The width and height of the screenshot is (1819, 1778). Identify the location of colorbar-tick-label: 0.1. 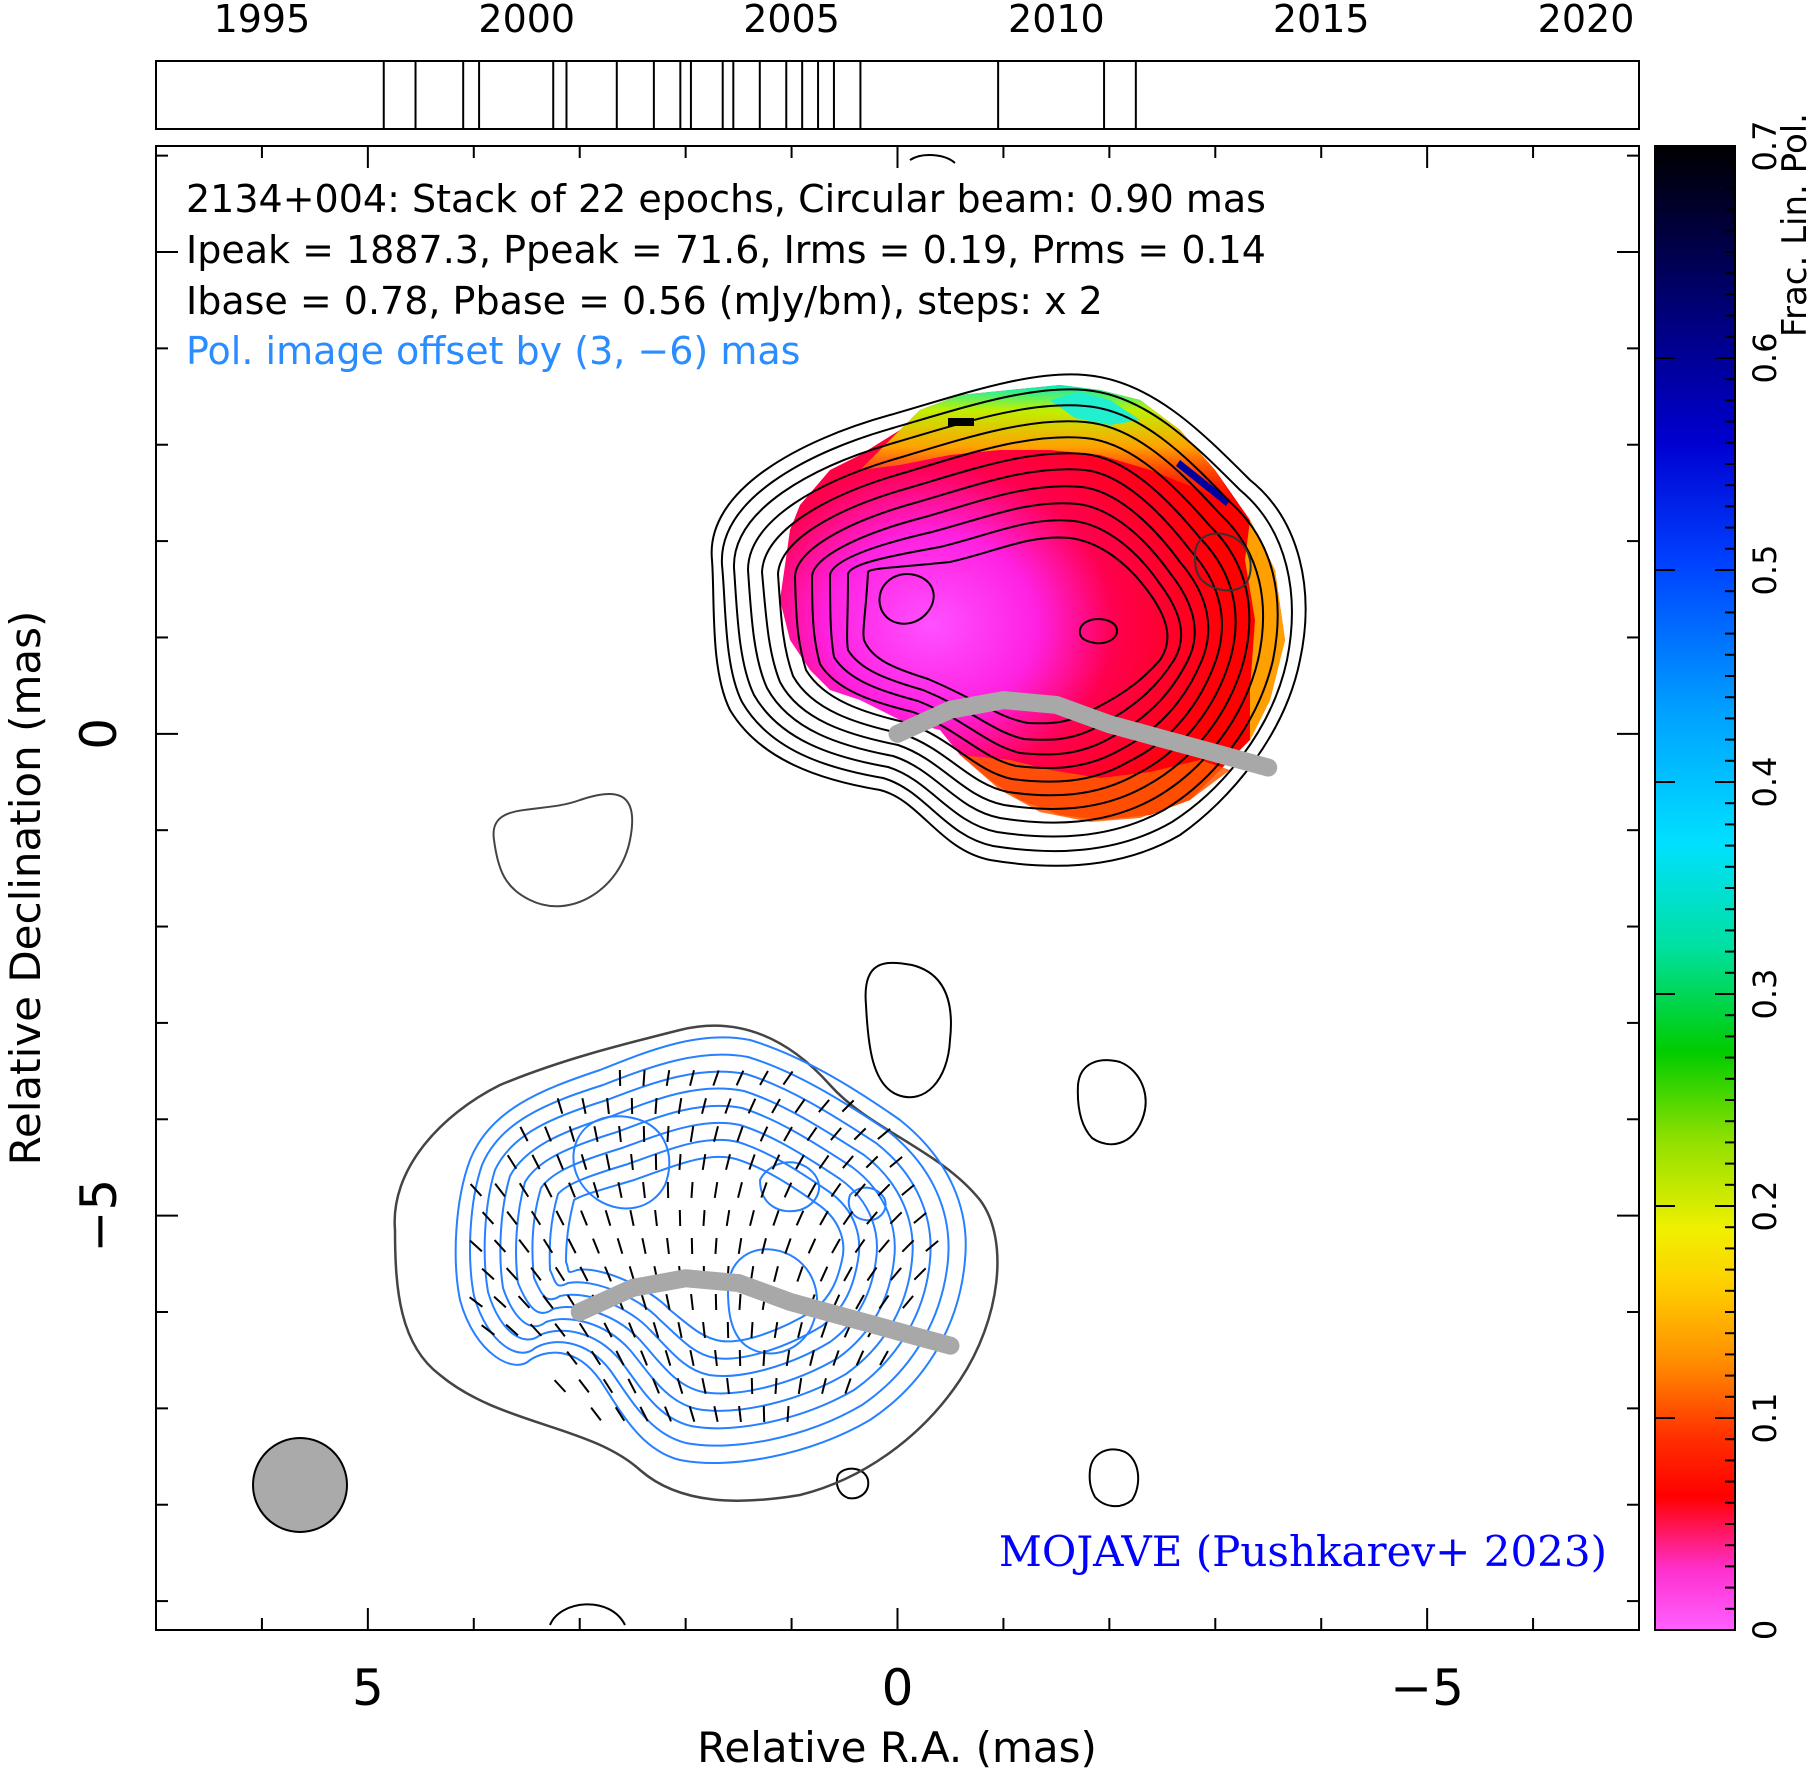
(1765, 1418).